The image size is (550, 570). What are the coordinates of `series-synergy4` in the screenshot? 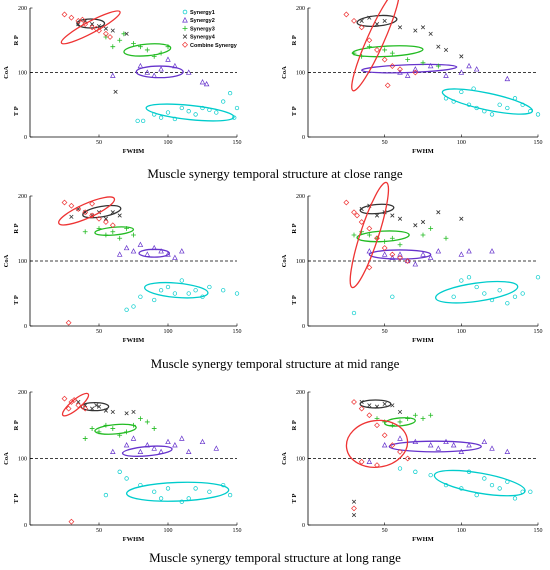 It's located at (377, 458).